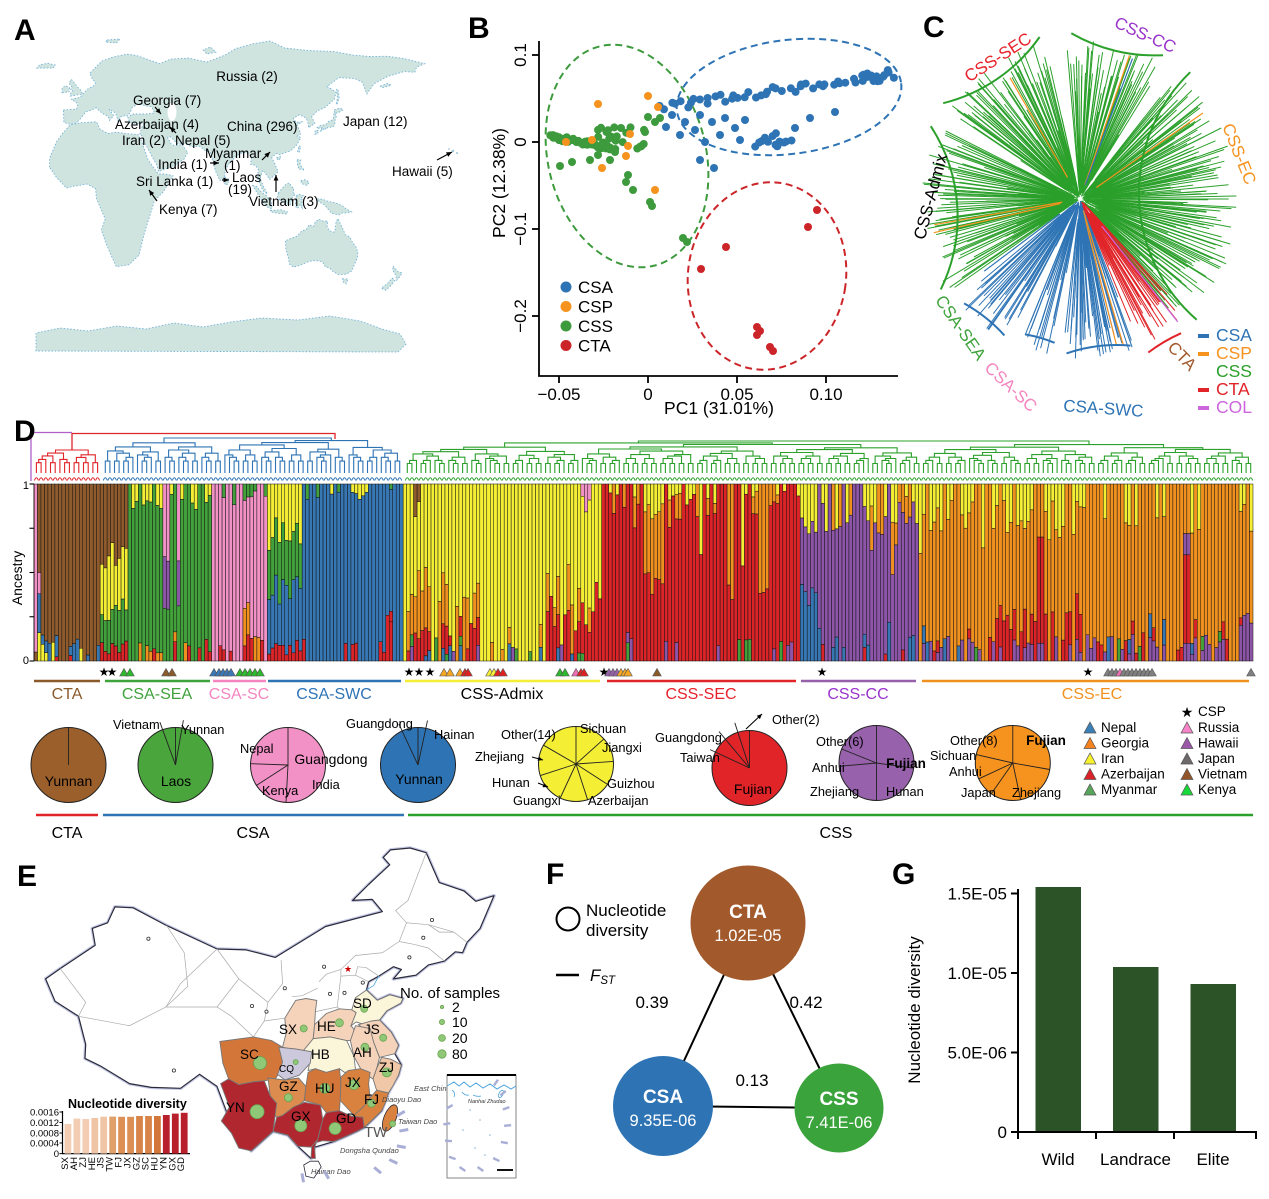  Describe the element at coordinates (805, 1002) in the screenshot. I see `svg-text: 0.42` at that location.